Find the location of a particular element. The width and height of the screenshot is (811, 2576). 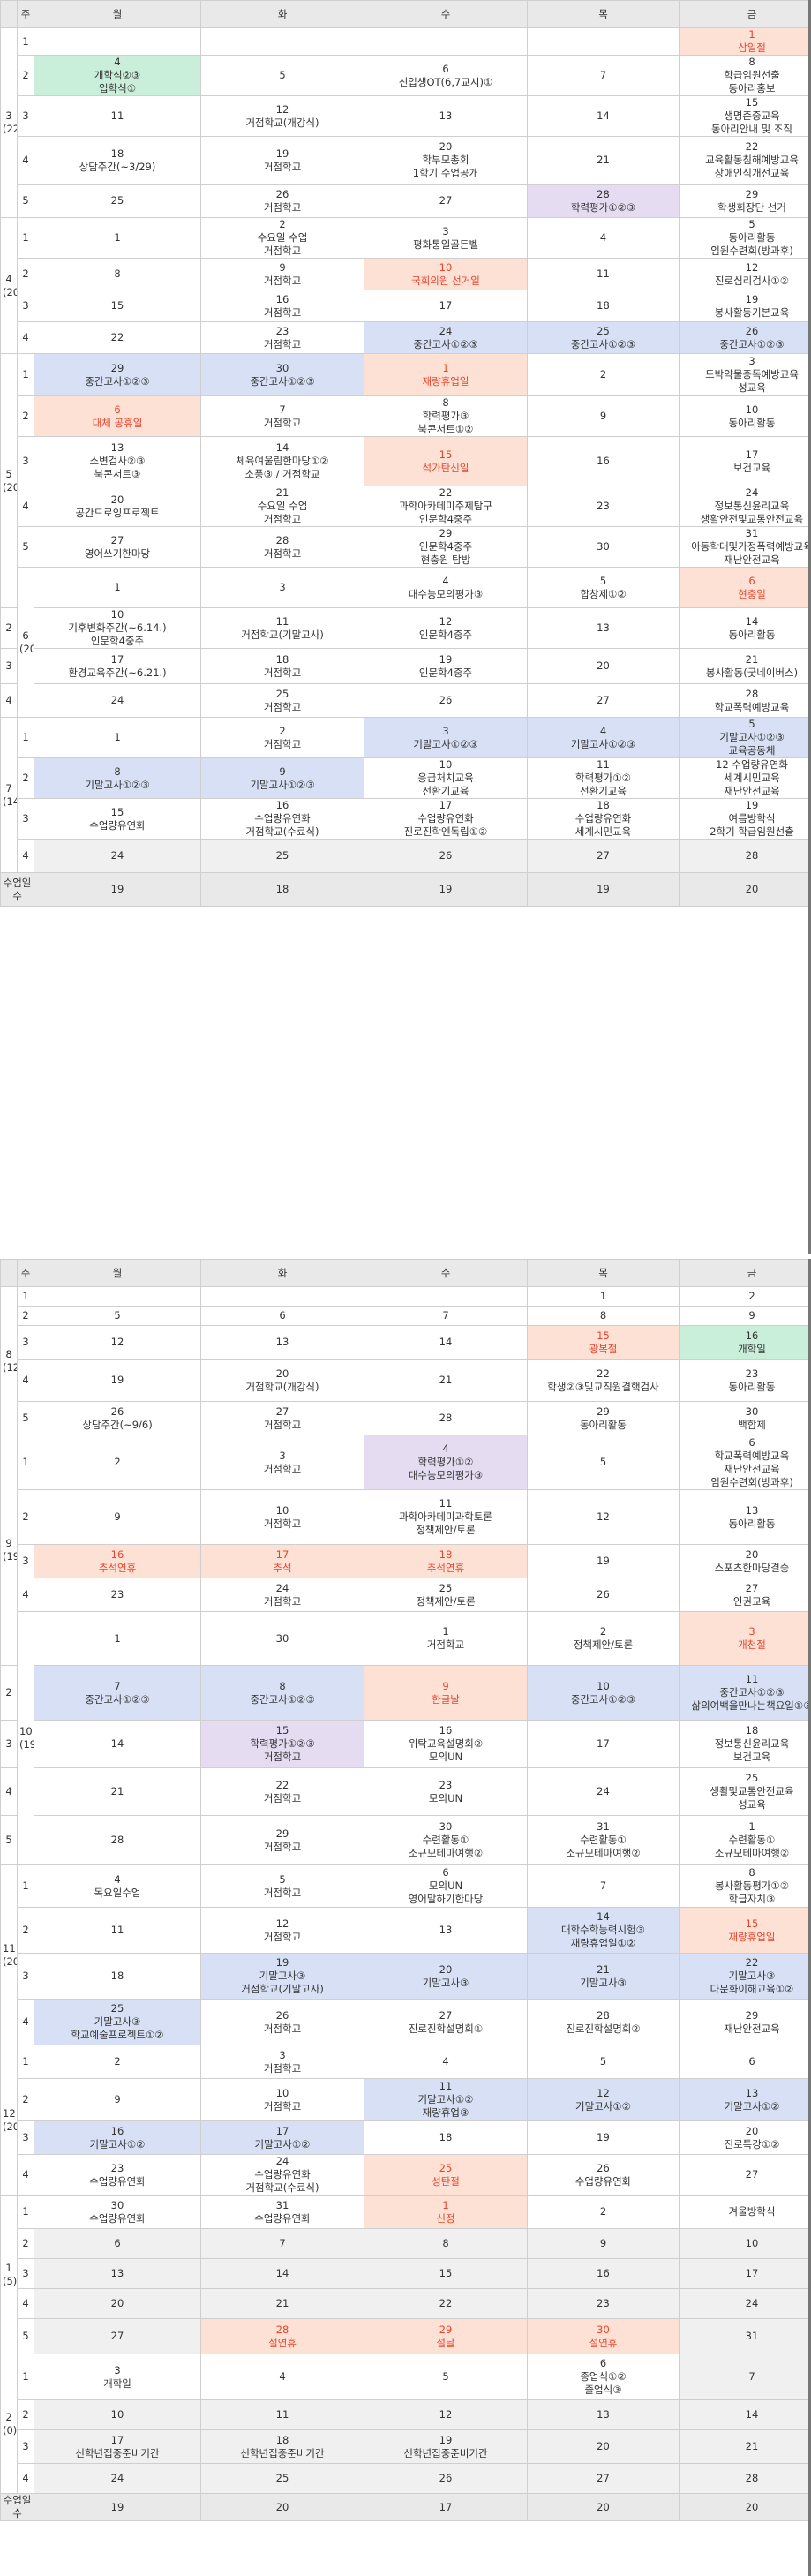

day-cell: 26 is located at coordinates (446, 2479).